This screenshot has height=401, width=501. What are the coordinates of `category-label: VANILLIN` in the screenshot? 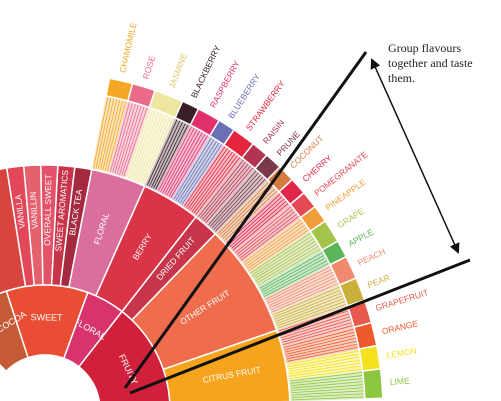 It's located at (34, 210).